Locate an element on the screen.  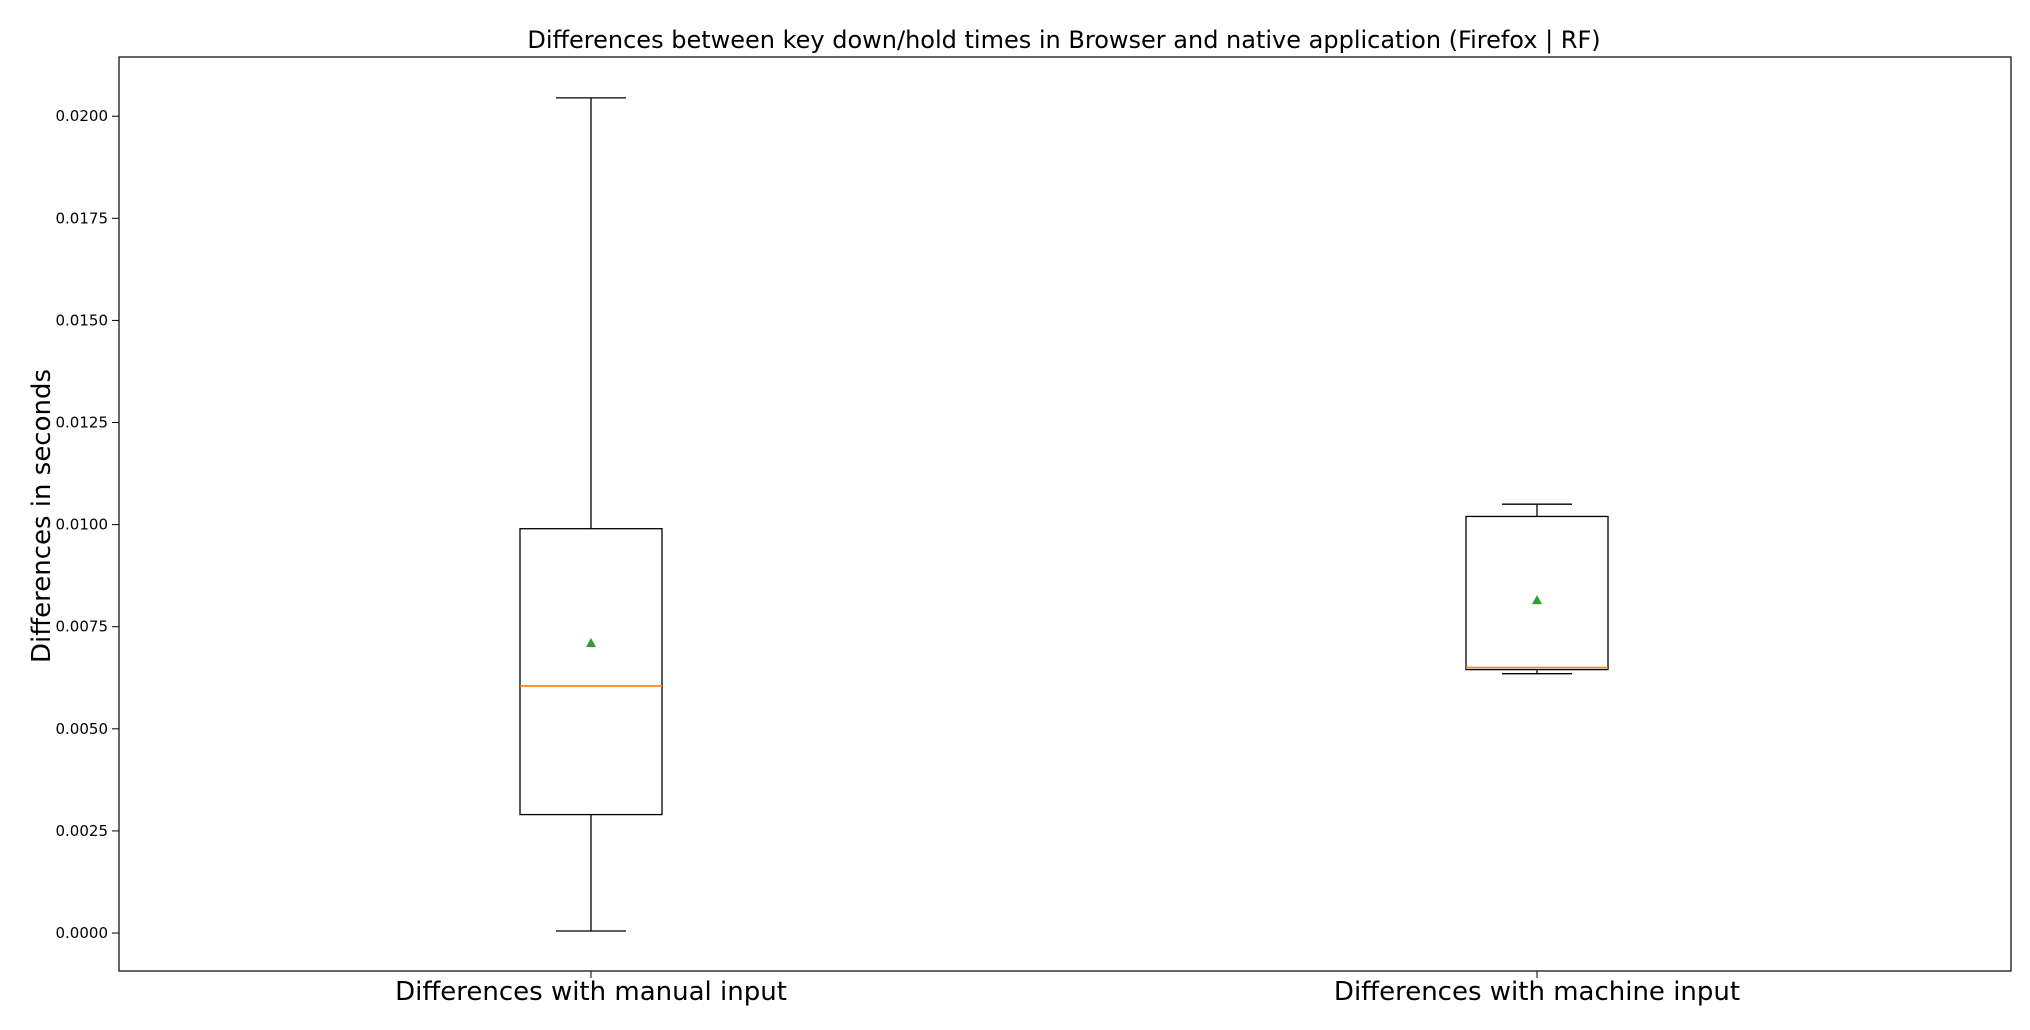
y-tick-label: 0.0200 is located at coordinates (82, 116).